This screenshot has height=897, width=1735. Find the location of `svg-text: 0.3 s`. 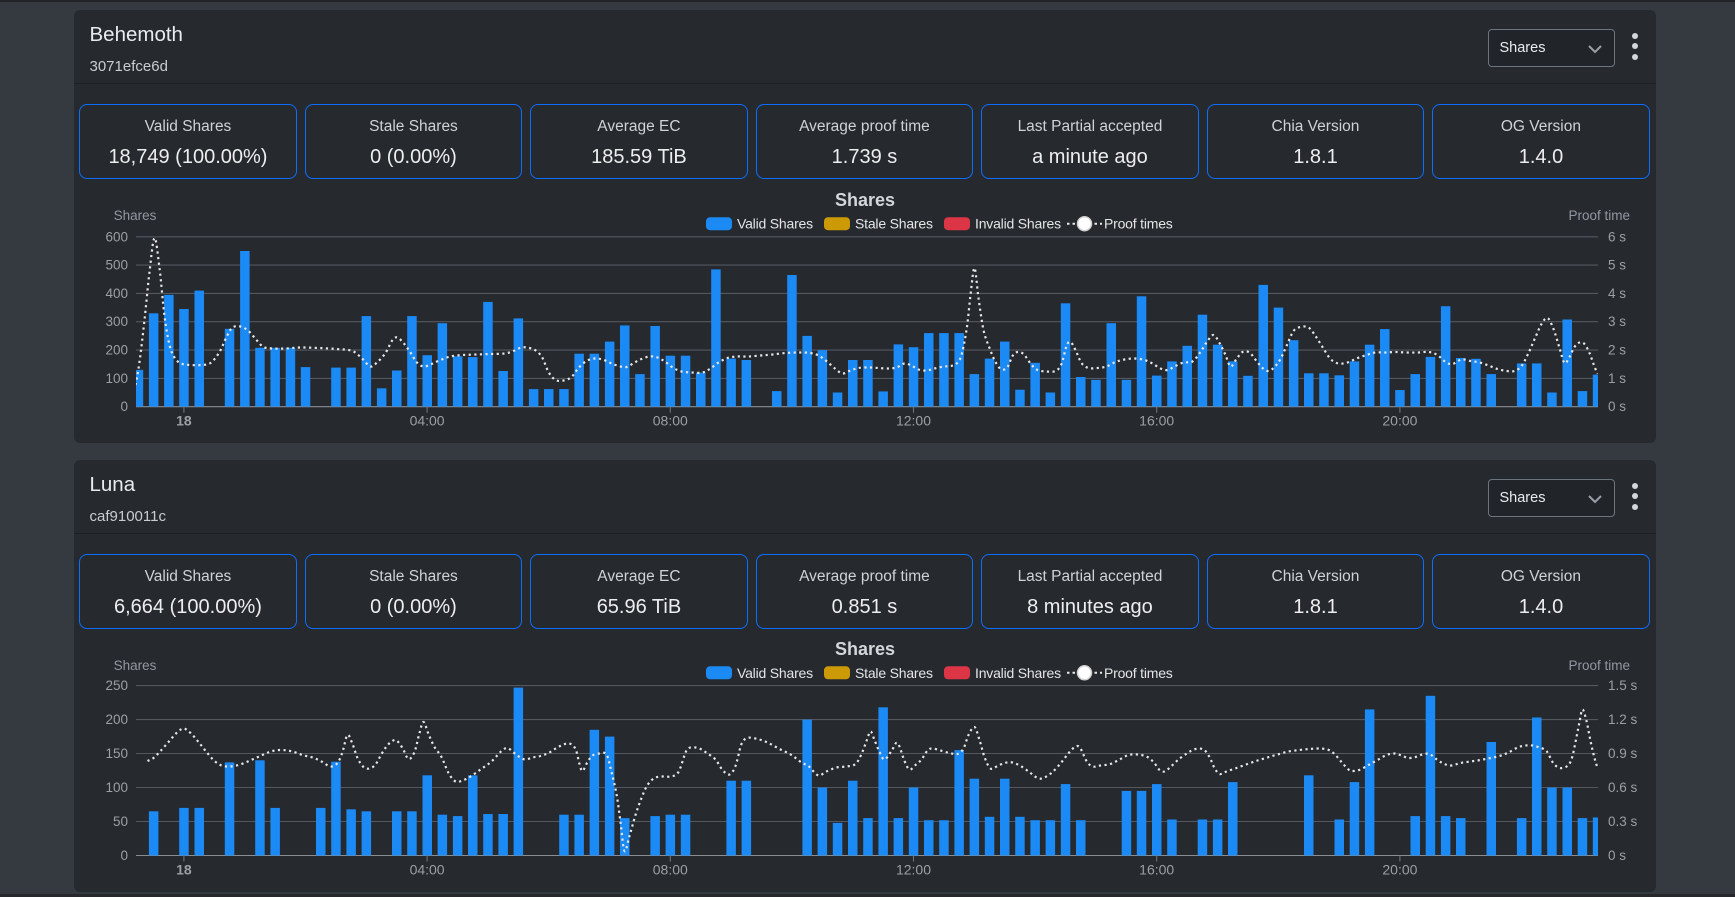

svg-text: 0.3 s is located at coordinates (1623, 821).